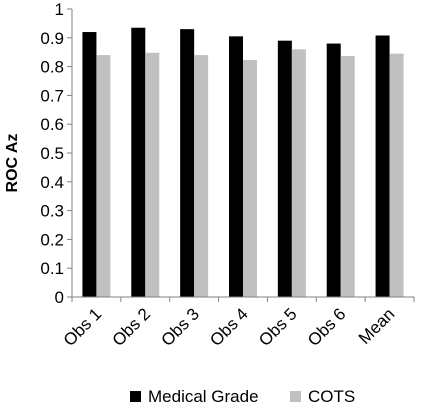 The height and width of the screenshot is (407, 424). Describe the element at coordinates (396, 175) in the screenshot. I see `bar-cots-mean` at that location.